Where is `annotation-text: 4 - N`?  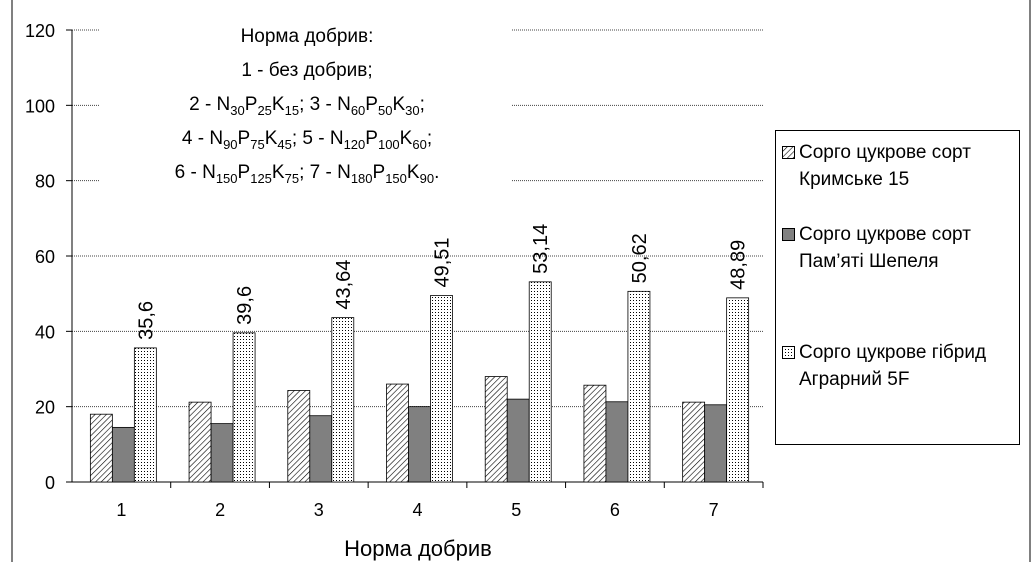
annotation-text: 4 - N is located at coordinates (202, 138).